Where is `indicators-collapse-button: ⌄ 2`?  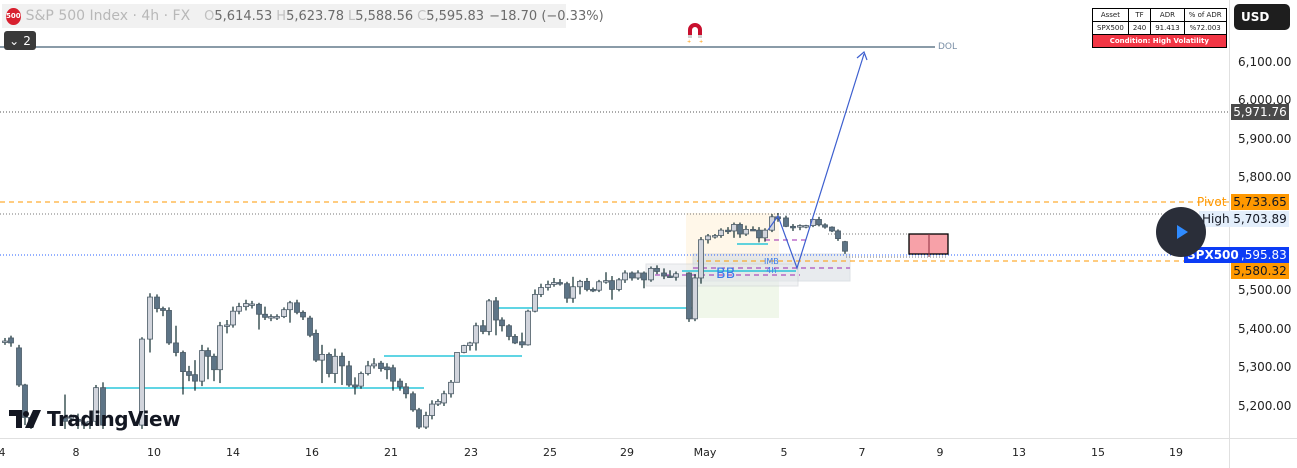 indicators-collapse-button: ⌄ 2 is located at coordinates (20, 40).